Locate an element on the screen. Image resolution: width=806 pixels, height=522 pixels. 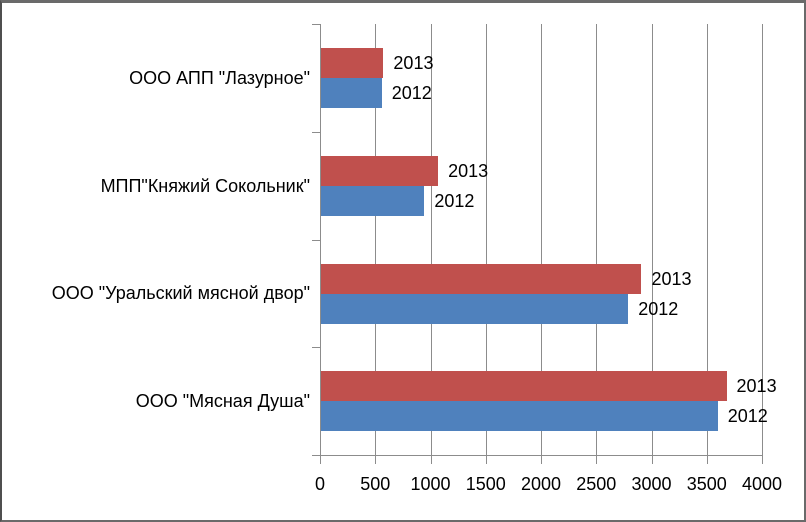
category-label: ООО "Уральский мясной двор" is located at coordinates (180, 293).